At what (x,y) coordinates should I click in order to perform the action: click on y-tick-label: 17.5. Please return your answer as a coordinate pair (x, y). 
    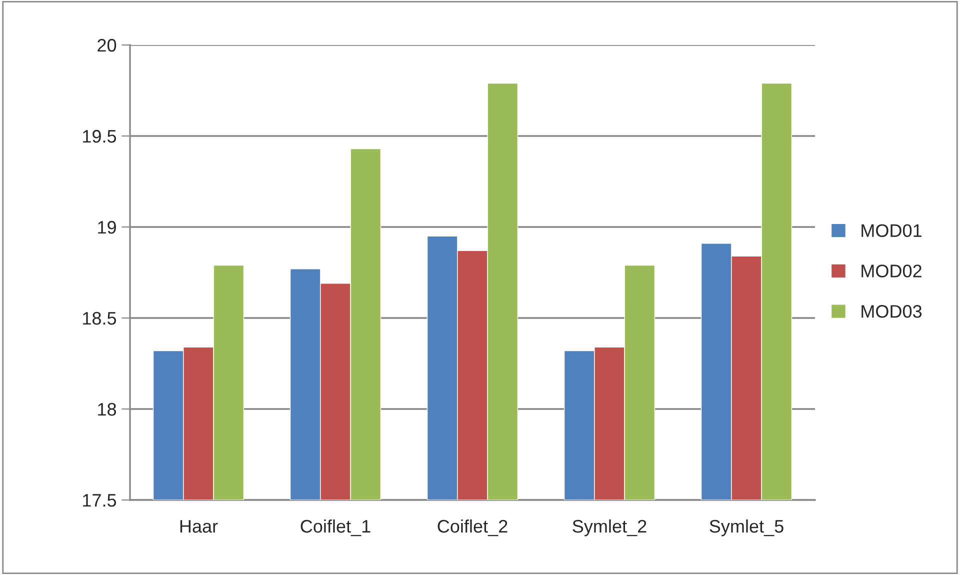
    Looking at the image, I should click on (99, 500).